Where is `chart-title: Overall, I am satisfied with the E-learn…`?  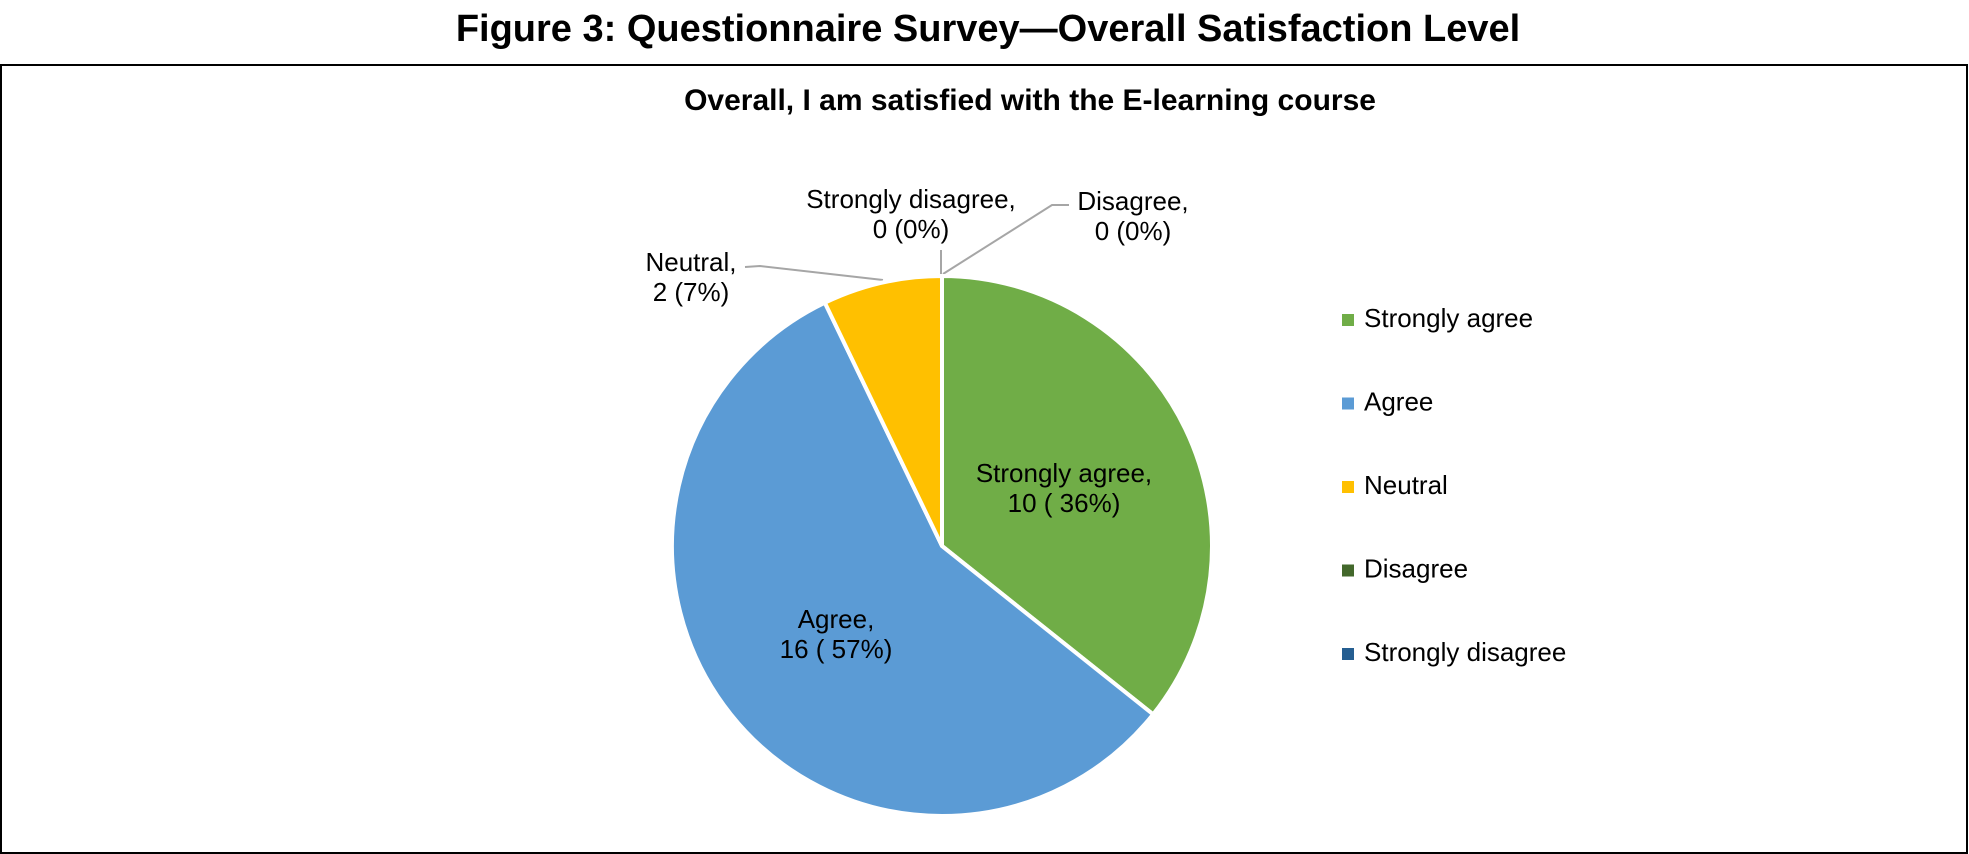
chart-title: Overall, I am satisfied with the E-learn… is located at coordinates (1030, 100).